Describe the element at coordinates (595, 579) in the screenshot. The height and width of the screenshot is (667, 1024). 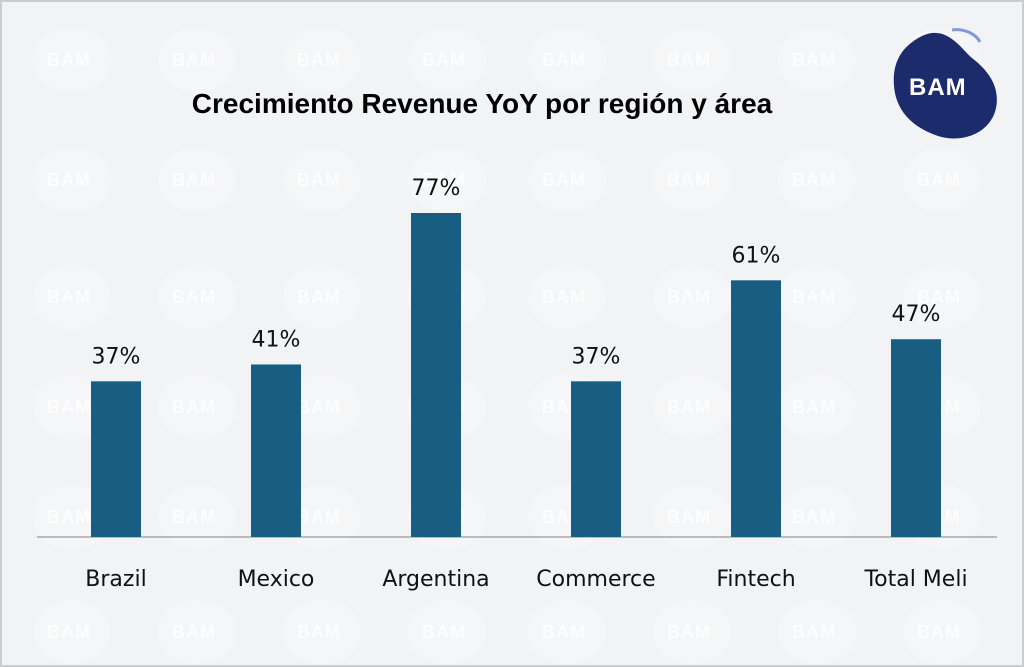
I see `category-label: Commerce` at that location.